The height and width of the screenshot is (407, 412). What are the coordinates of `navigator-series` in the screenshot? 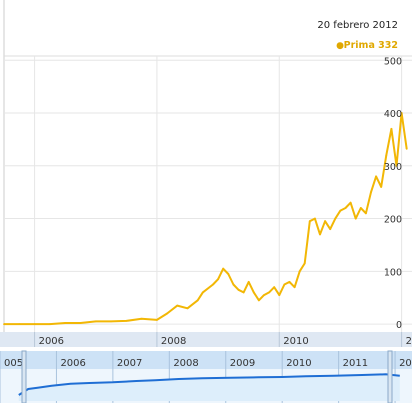 It's located at (209, 387).